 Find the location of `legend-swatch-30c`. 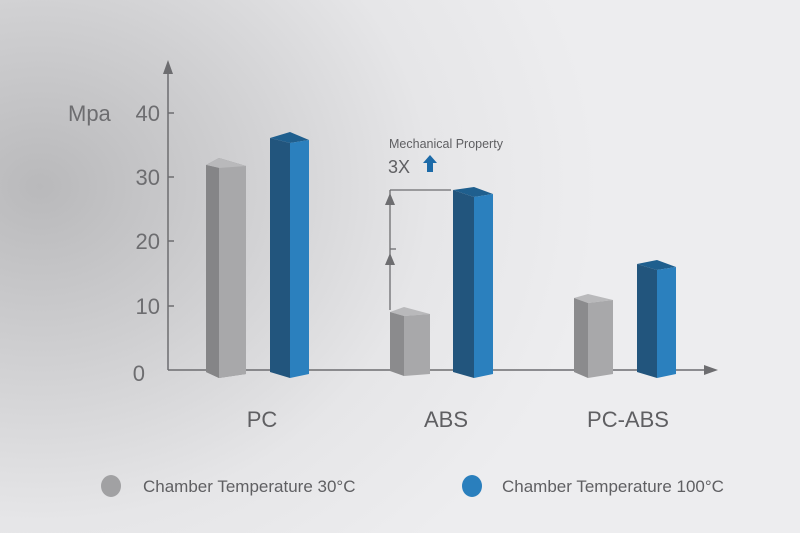

legend-swatch-30c is located at coordinates (111, 486).